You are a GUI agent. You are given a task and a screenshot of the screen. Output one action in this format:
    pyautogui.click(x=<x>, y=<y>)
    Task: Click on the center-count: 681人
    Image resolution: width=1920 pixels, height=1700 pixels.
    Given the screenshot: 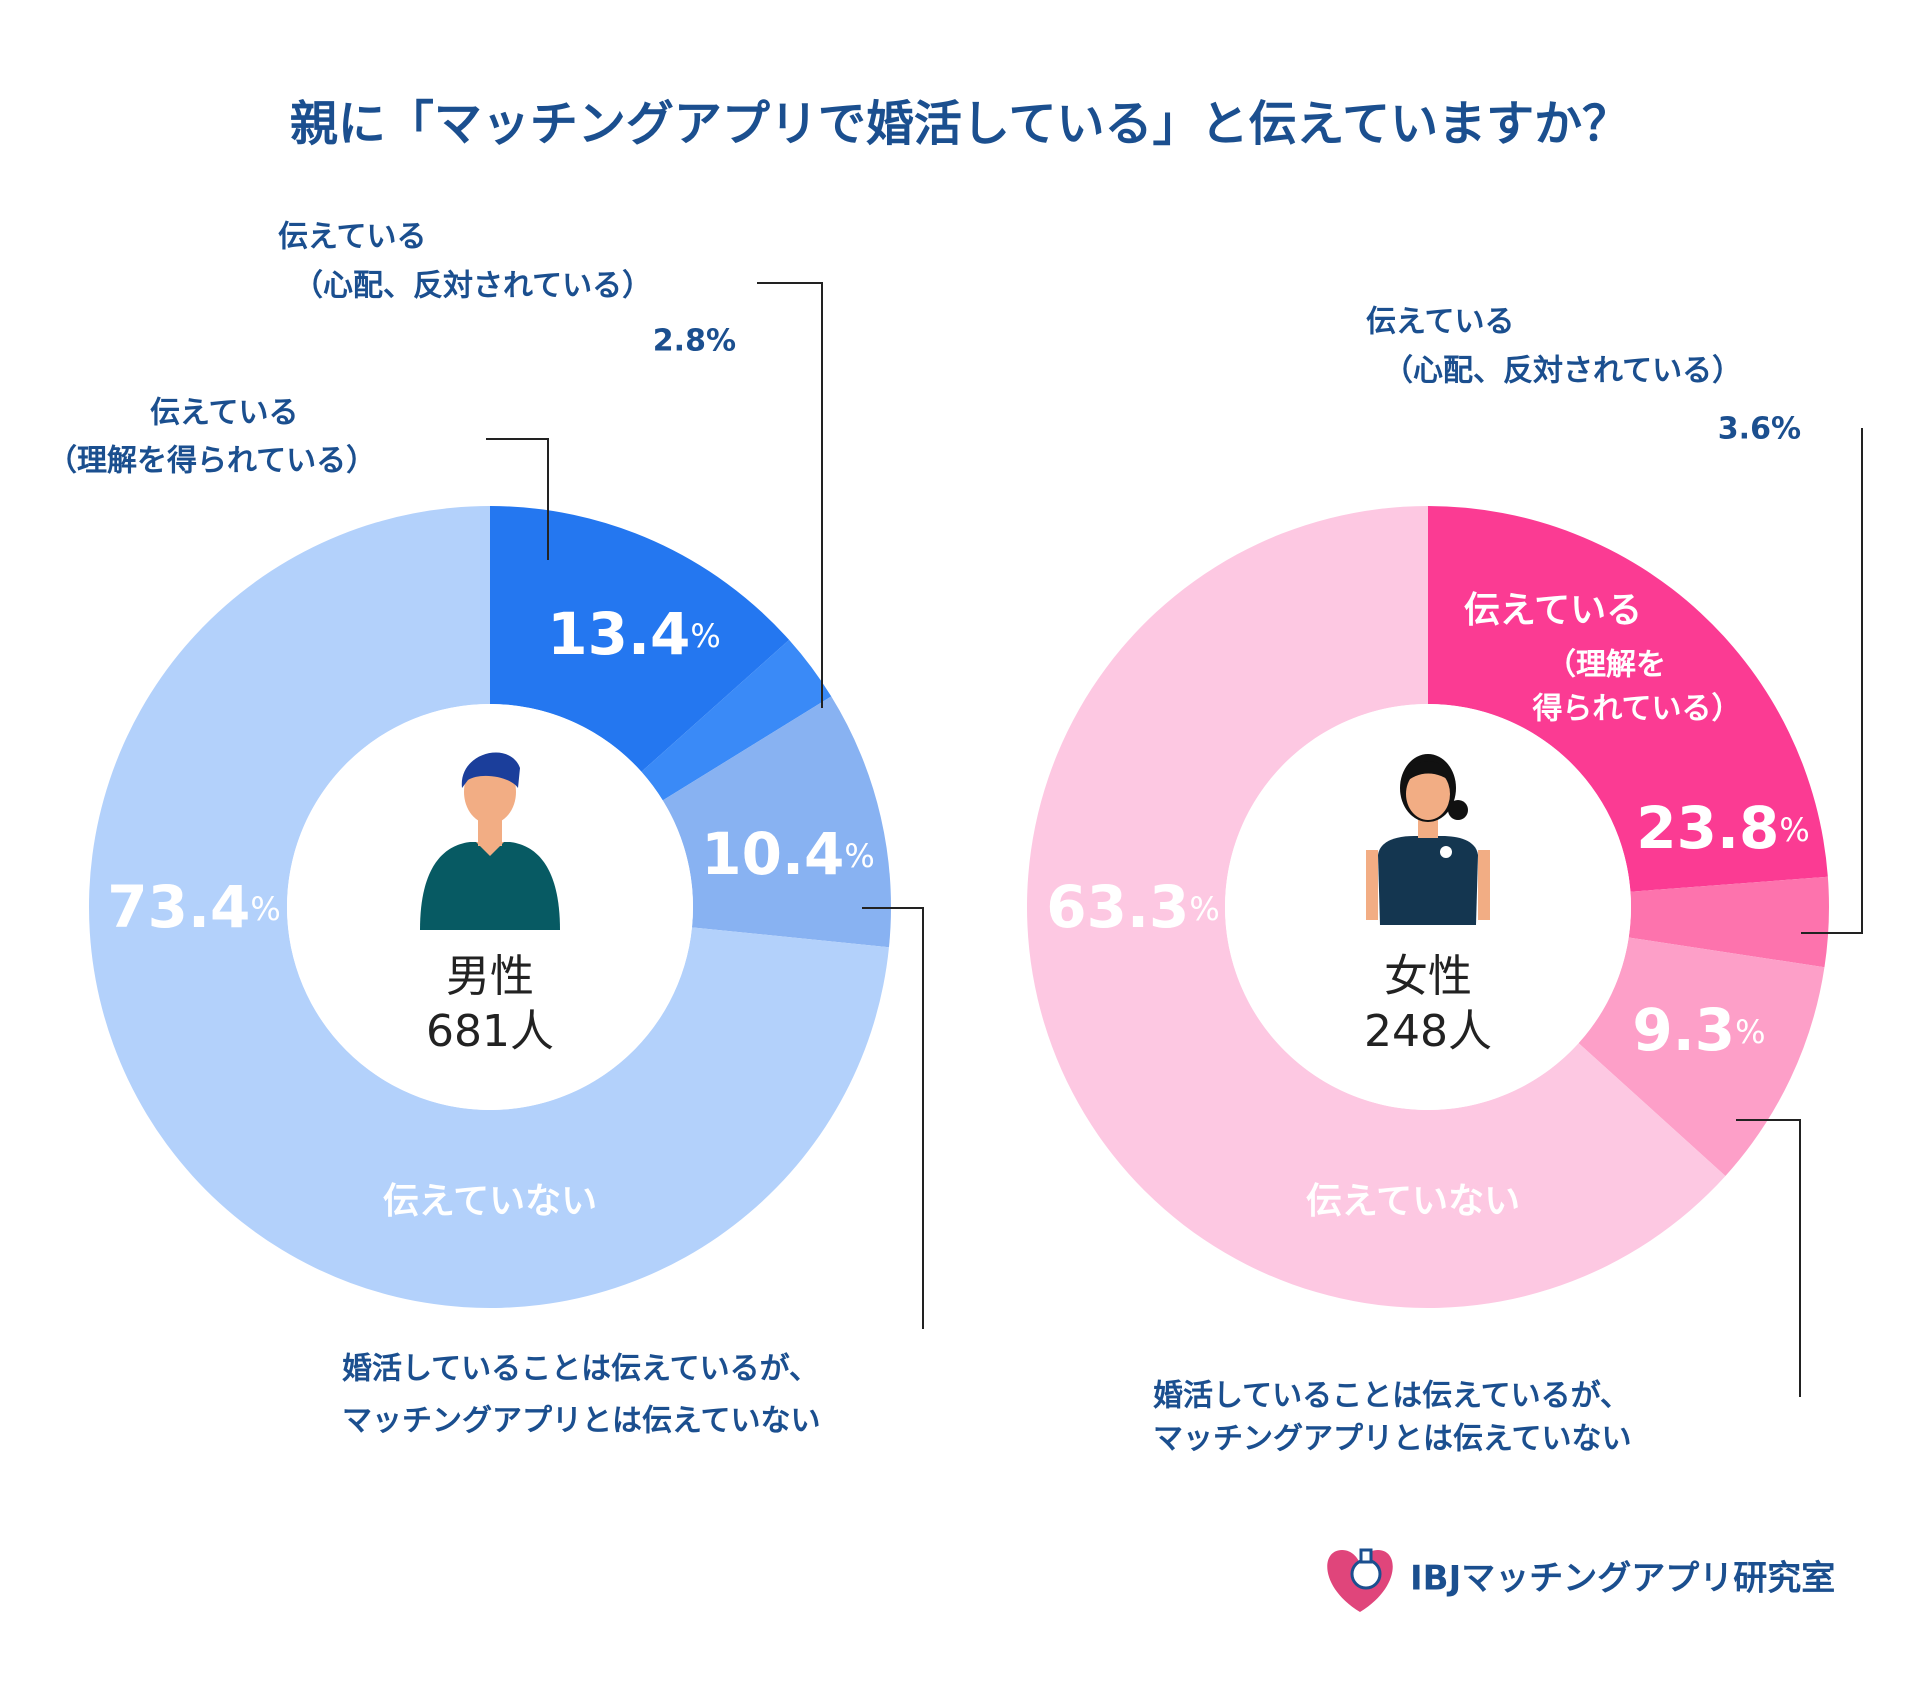 What is the action you would take?
    pyautogui.click(x=490, y=1031)
    